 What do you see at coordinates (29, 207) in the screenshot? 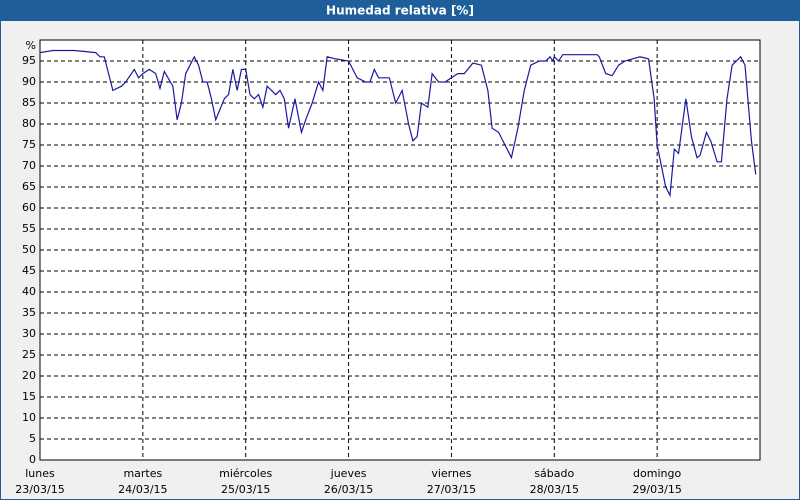
I see `y-tick-label: 60` at bounding box center [29, 207].